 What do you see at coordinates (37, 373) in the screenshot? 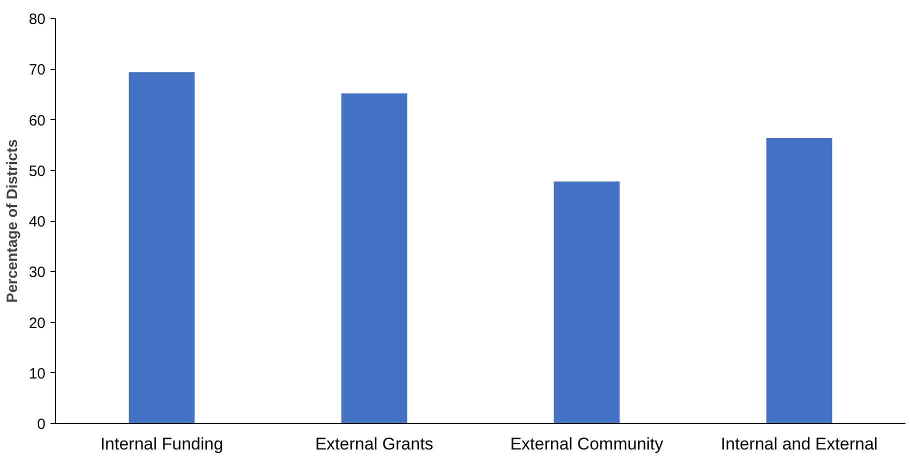
I see `y-tick-label: 10` at bounding box center [37, 373].